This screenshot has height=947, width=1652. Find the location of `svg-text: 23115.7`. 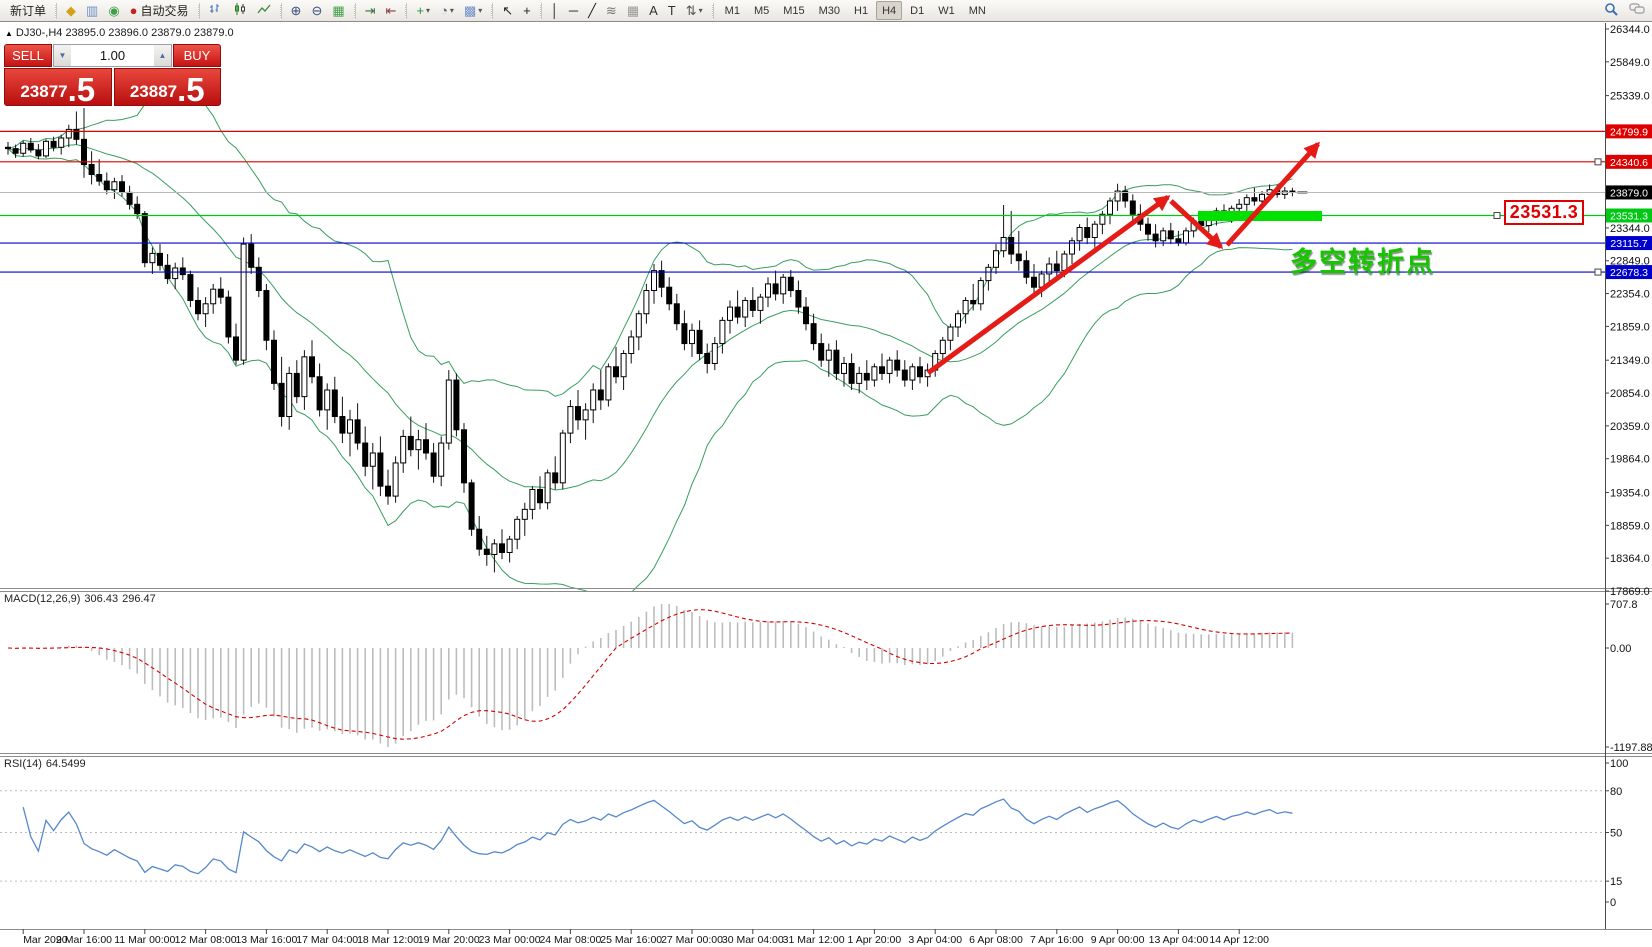

svg-text: 23115.7 is located at coordinates (1628, 244).